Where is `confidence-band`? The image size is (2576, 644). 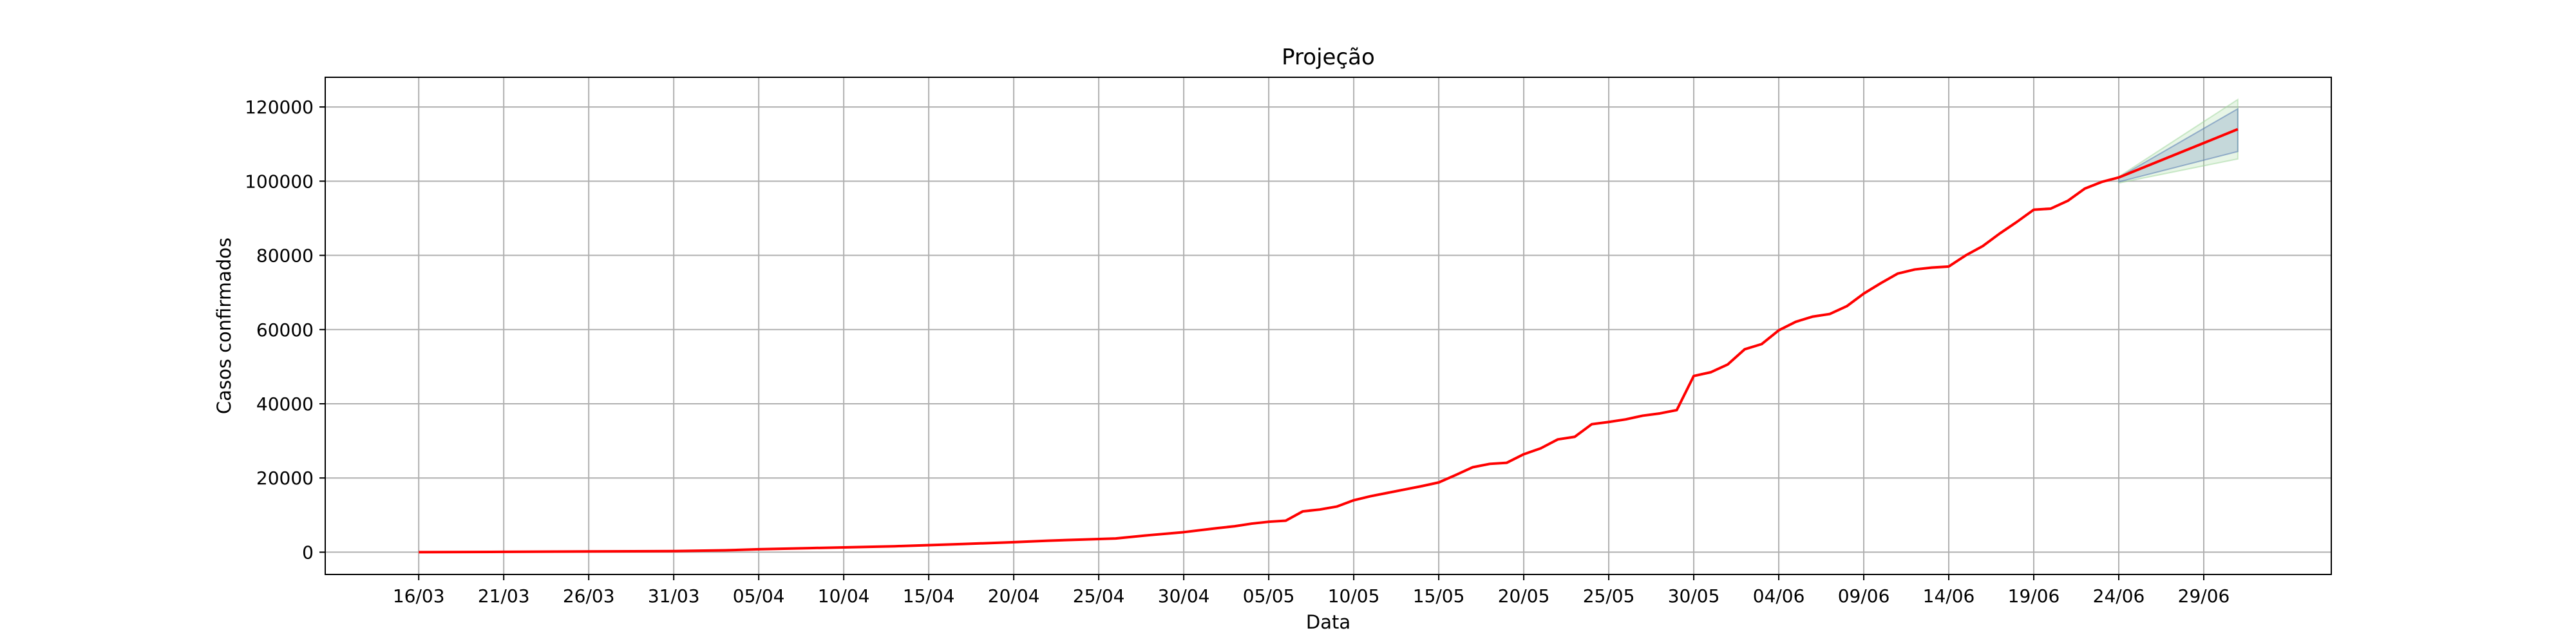 confidence-band is located at coordinates (2178, 145).